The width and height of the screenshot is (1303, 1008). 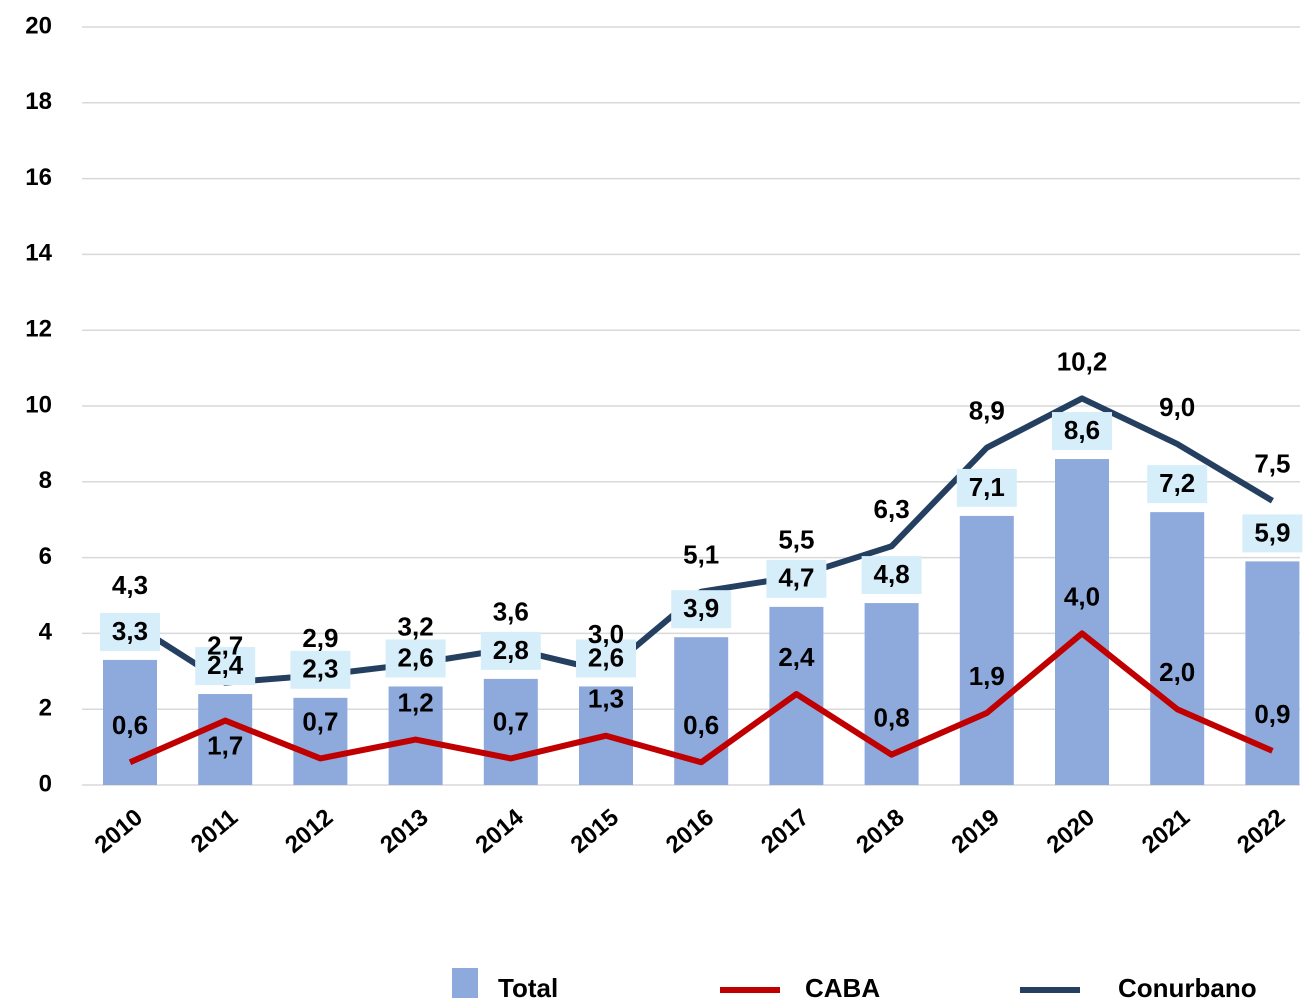 I want to click on data-label: 2,0, so click(x=1177, y=672).